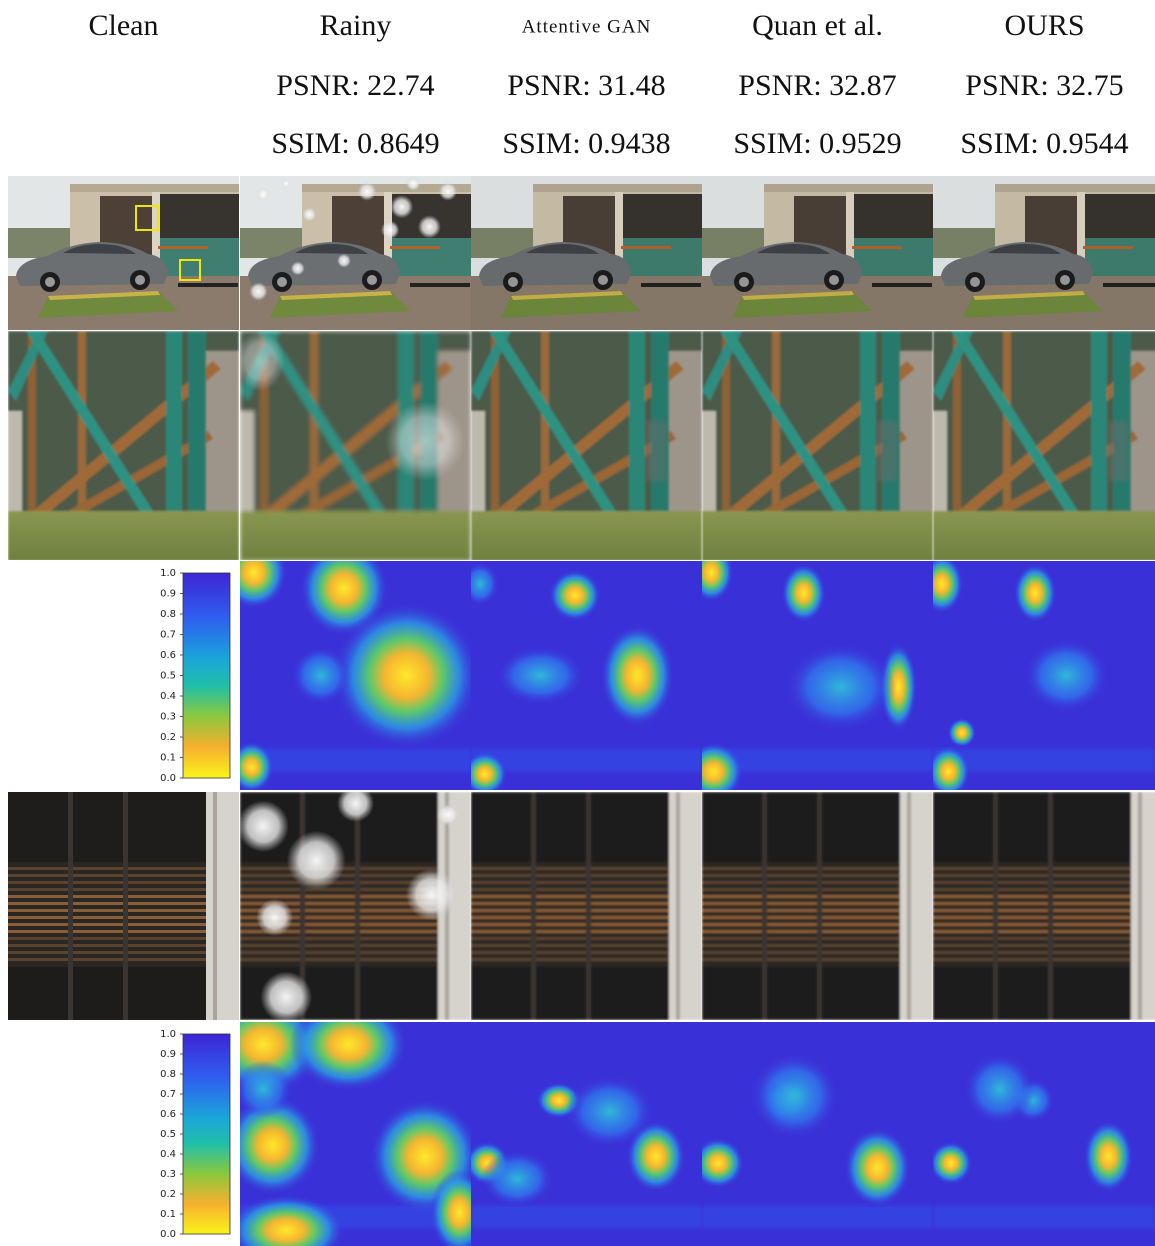  Describe the element at coordinates (656, 451) in the screenshot. I see `artifact` at that location.